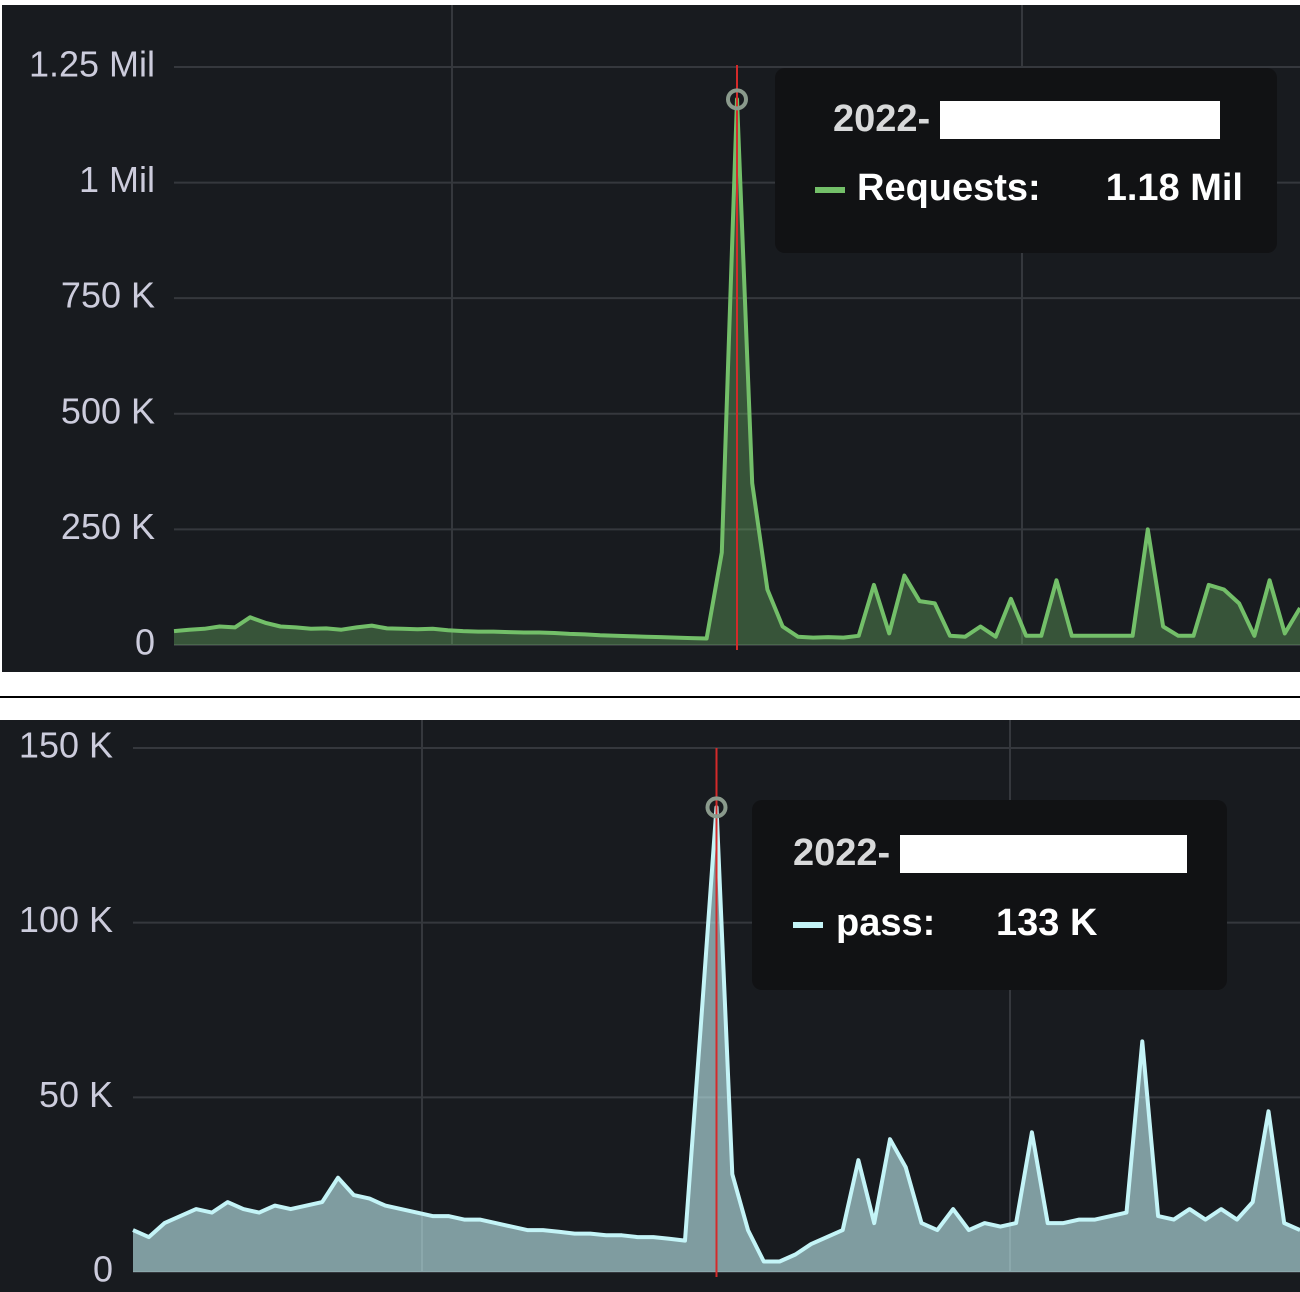  I want to click on y-tick-label: 150 K, so click(66, 744).